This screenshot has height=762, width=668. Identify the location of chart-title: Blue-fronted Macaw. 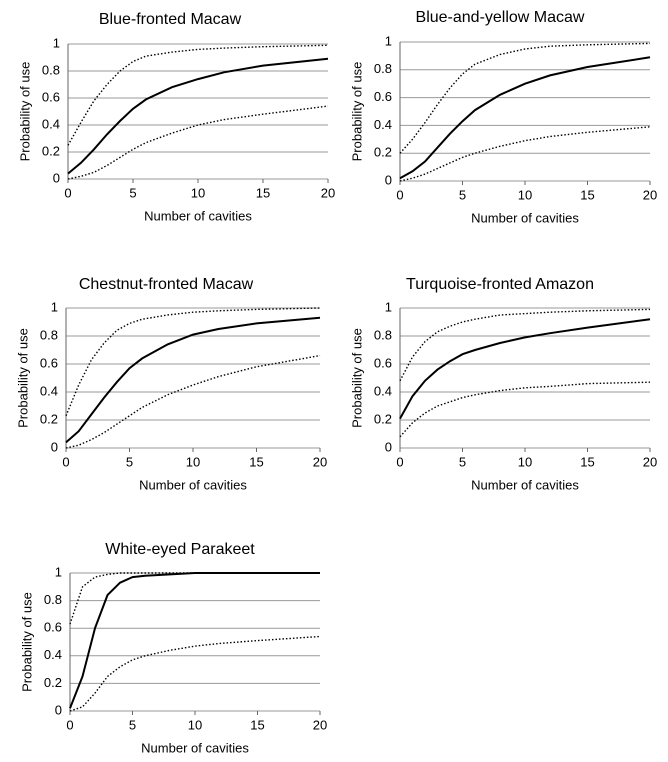
(170, 19).